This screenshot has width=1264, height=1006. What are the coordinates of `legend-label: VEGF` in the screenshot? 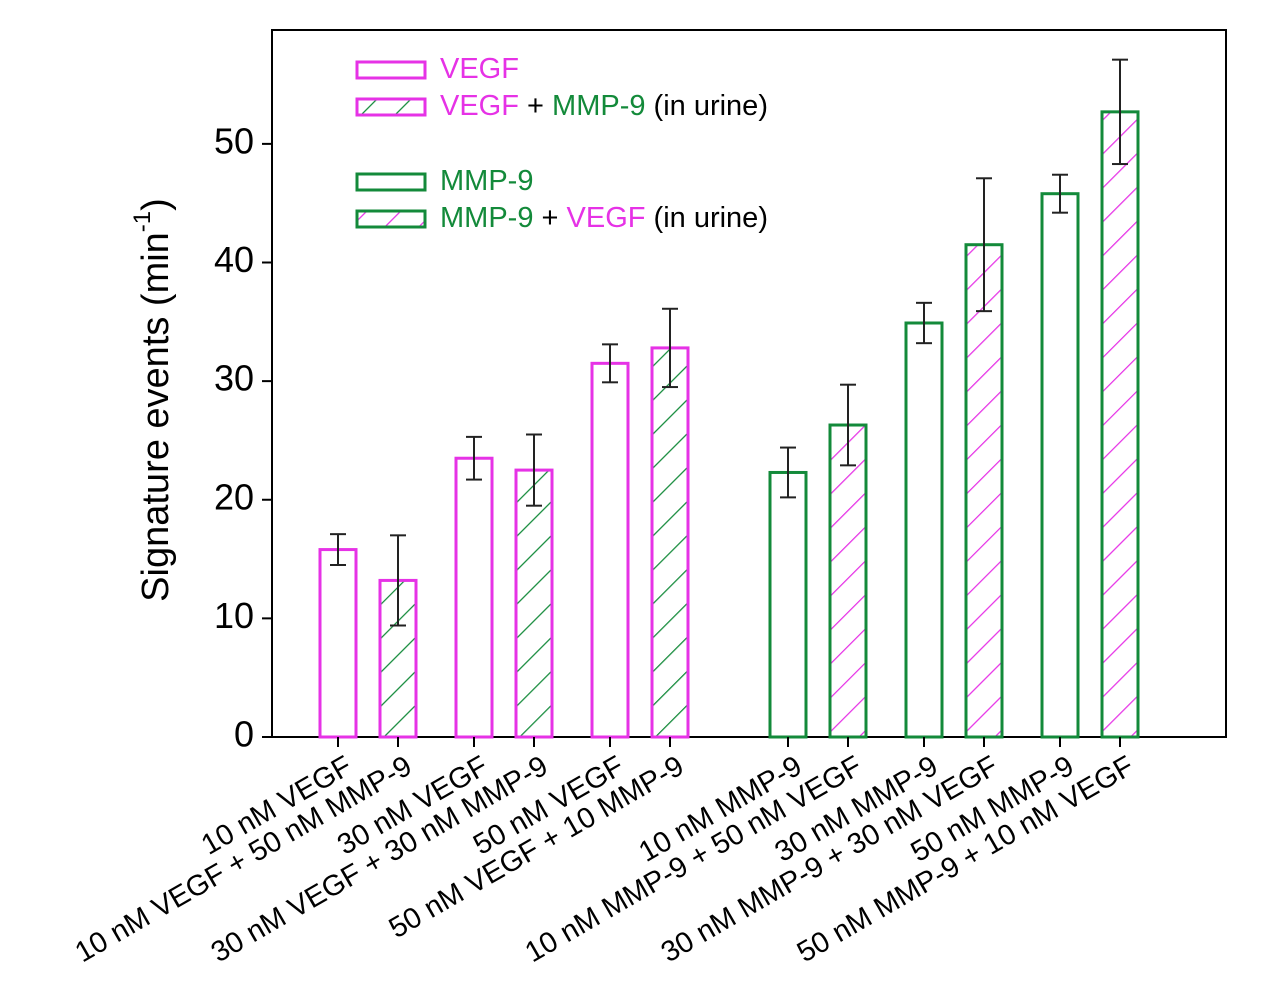 It's located at (479, 69).